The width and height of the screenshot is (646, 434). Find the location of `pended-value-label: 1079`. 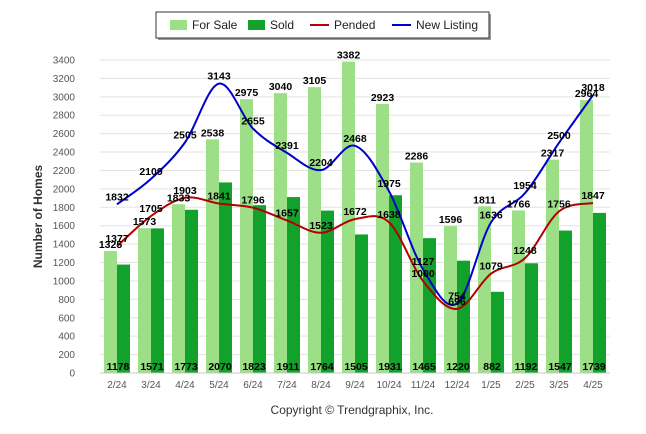

pended-value-label: 1079 is located at coordinates (491, 267).